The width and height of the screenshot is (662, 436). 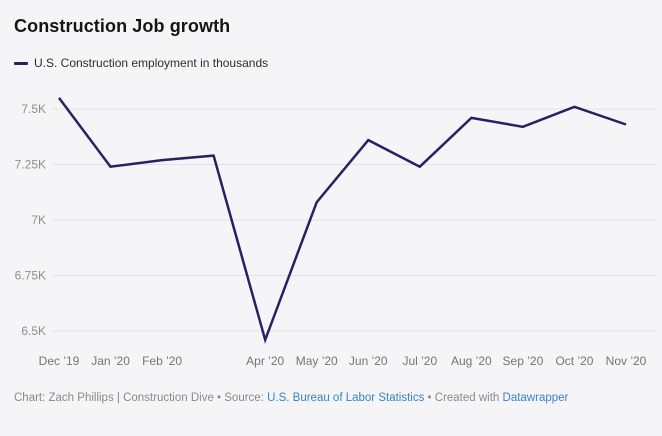 What do you see at coordinates (30, 276) in the screenshot?
I see `y-axis-tick-label: 6.75K` at bounding box center [30, 276].